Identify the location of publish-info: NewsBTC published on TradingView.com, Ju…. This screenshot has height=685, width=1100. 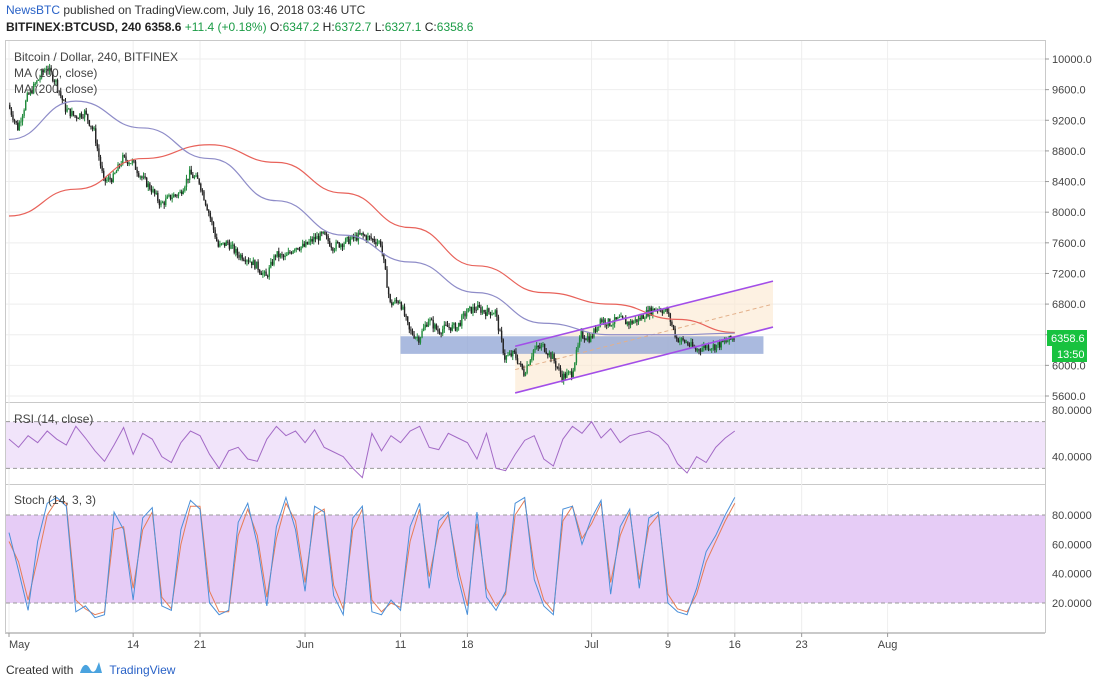
(185, 10).